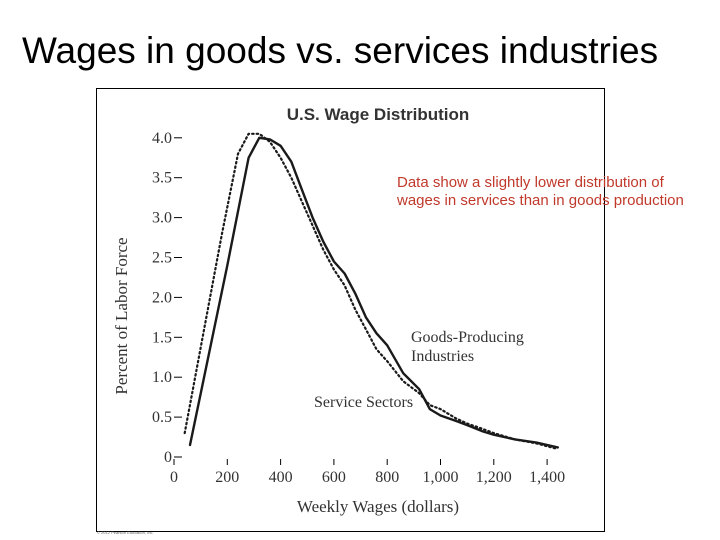  What do you see at coordinates (162, 297) in the screenshot?
I see `y-tick-label: 2.0` at bounding box center [162, 297].